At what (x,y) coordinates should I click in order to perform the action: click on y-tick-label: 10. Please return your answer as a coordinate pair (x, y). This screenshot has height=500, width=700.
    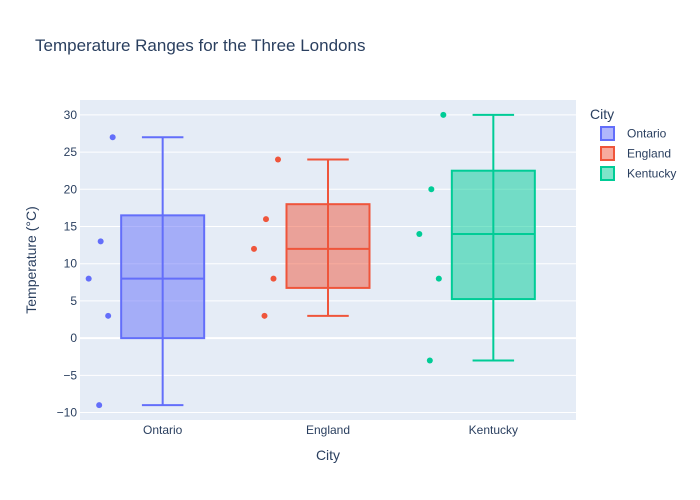
    Looking at the image, I should click on (71, 264).